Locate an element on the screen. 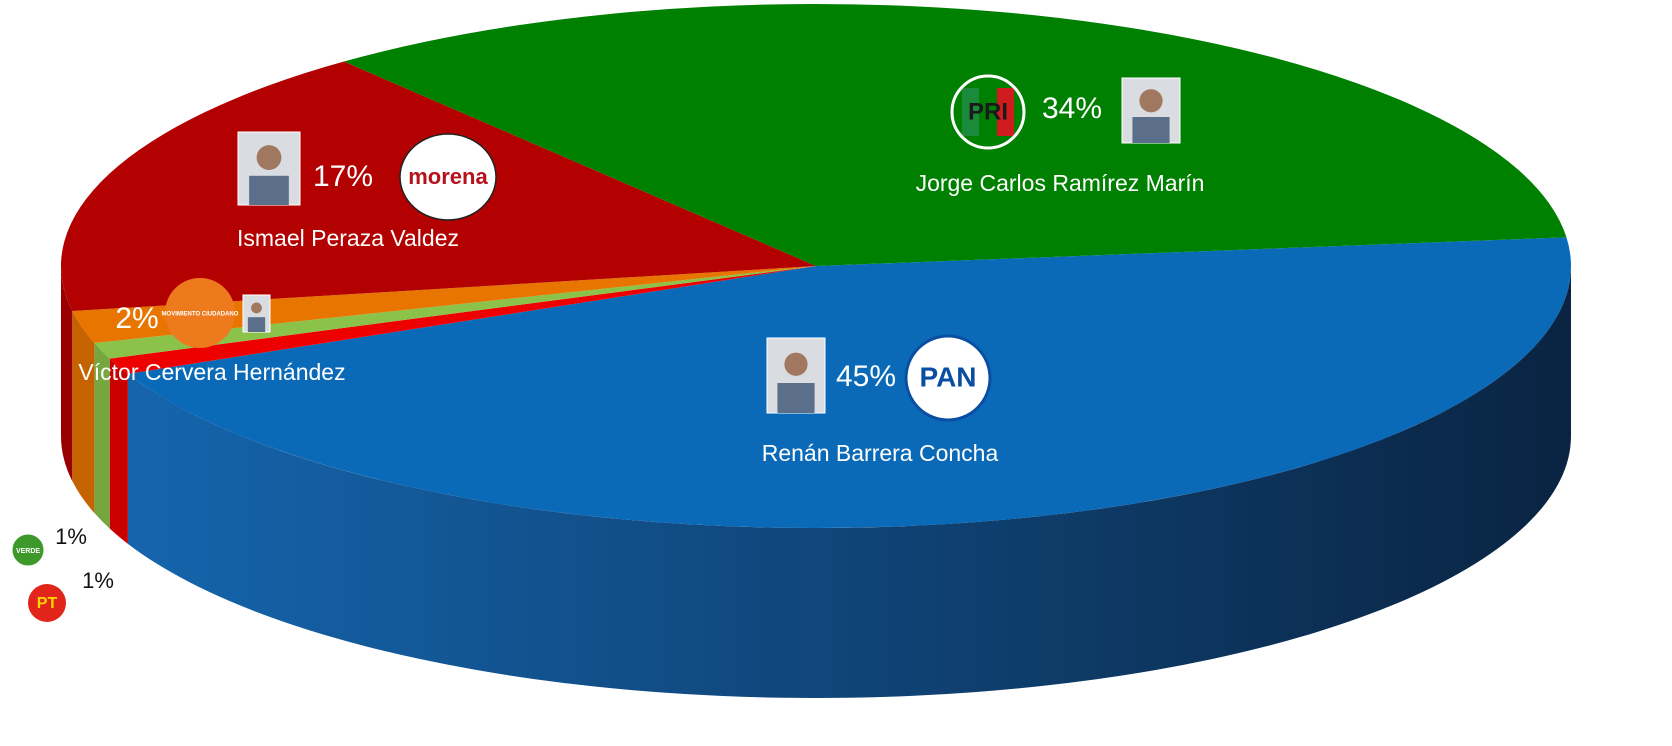 This screenshot has width=1672, height=746. party-logo-text: PRI is located at coordinates (988, 111).